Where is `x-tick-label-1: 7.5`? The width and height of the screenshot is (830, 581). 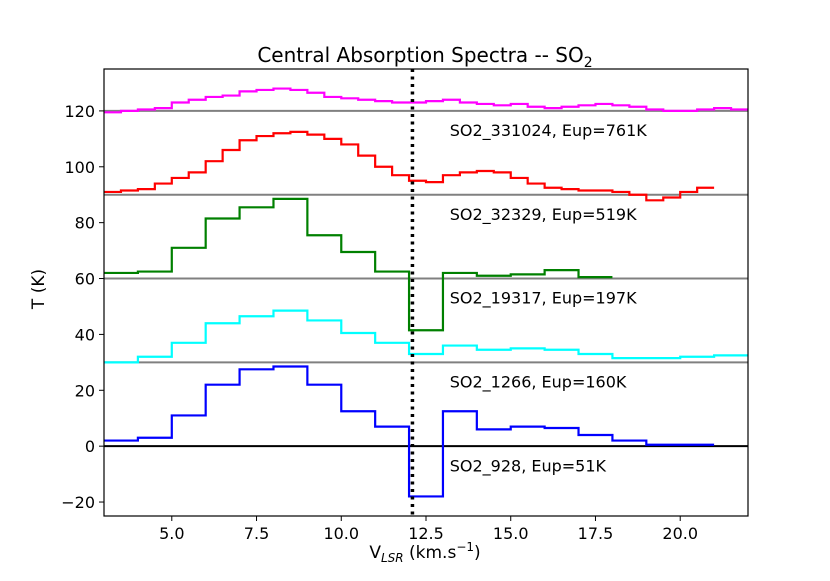 x-tick-label-1: 7.5 is located at coordinates (256, 533).